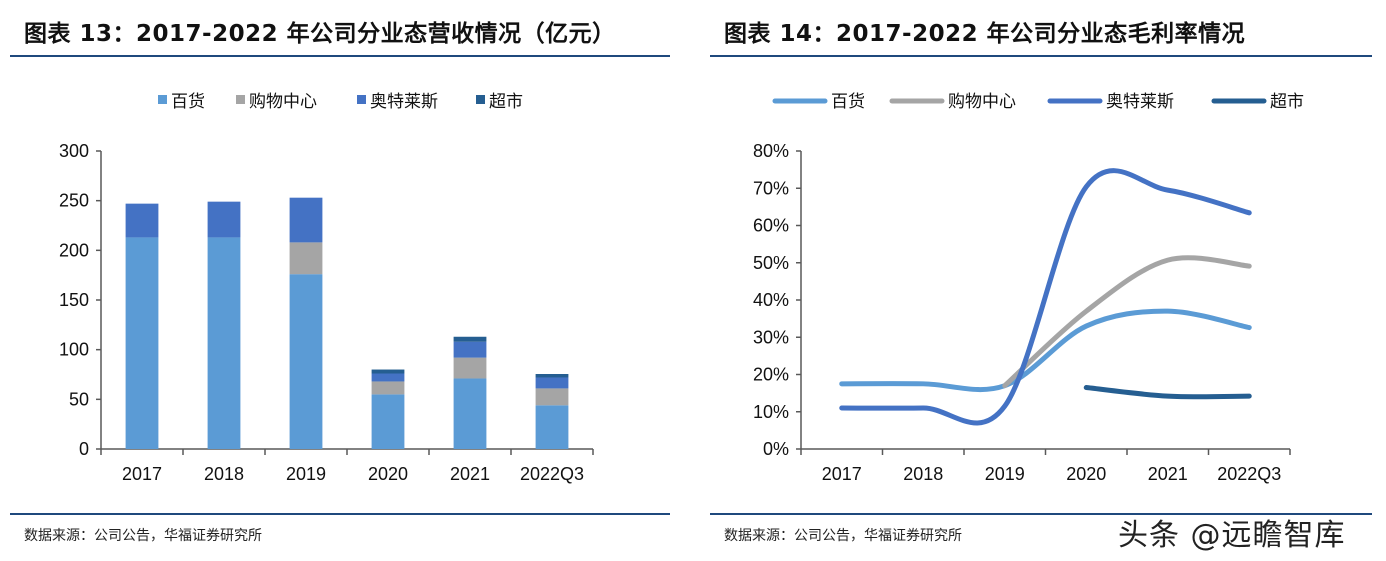 Image resolution: width=1386 pixels, height=561 pixels. What do you see at coordinates (1041, 514) in the screenshot?
I see `right-footer-rule` at bounding box center [1041, 514].